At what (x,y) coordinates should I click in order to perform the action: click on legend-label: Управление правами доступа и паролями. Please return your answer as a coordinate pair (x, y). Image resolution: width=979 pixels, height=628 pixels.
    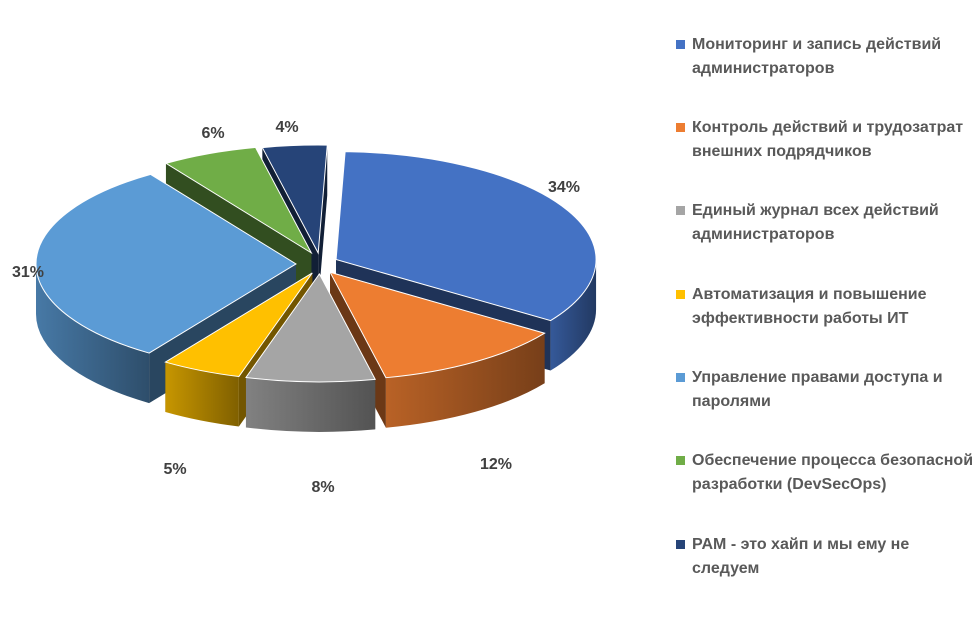
    Looking at the image, I should click on (817, 389).